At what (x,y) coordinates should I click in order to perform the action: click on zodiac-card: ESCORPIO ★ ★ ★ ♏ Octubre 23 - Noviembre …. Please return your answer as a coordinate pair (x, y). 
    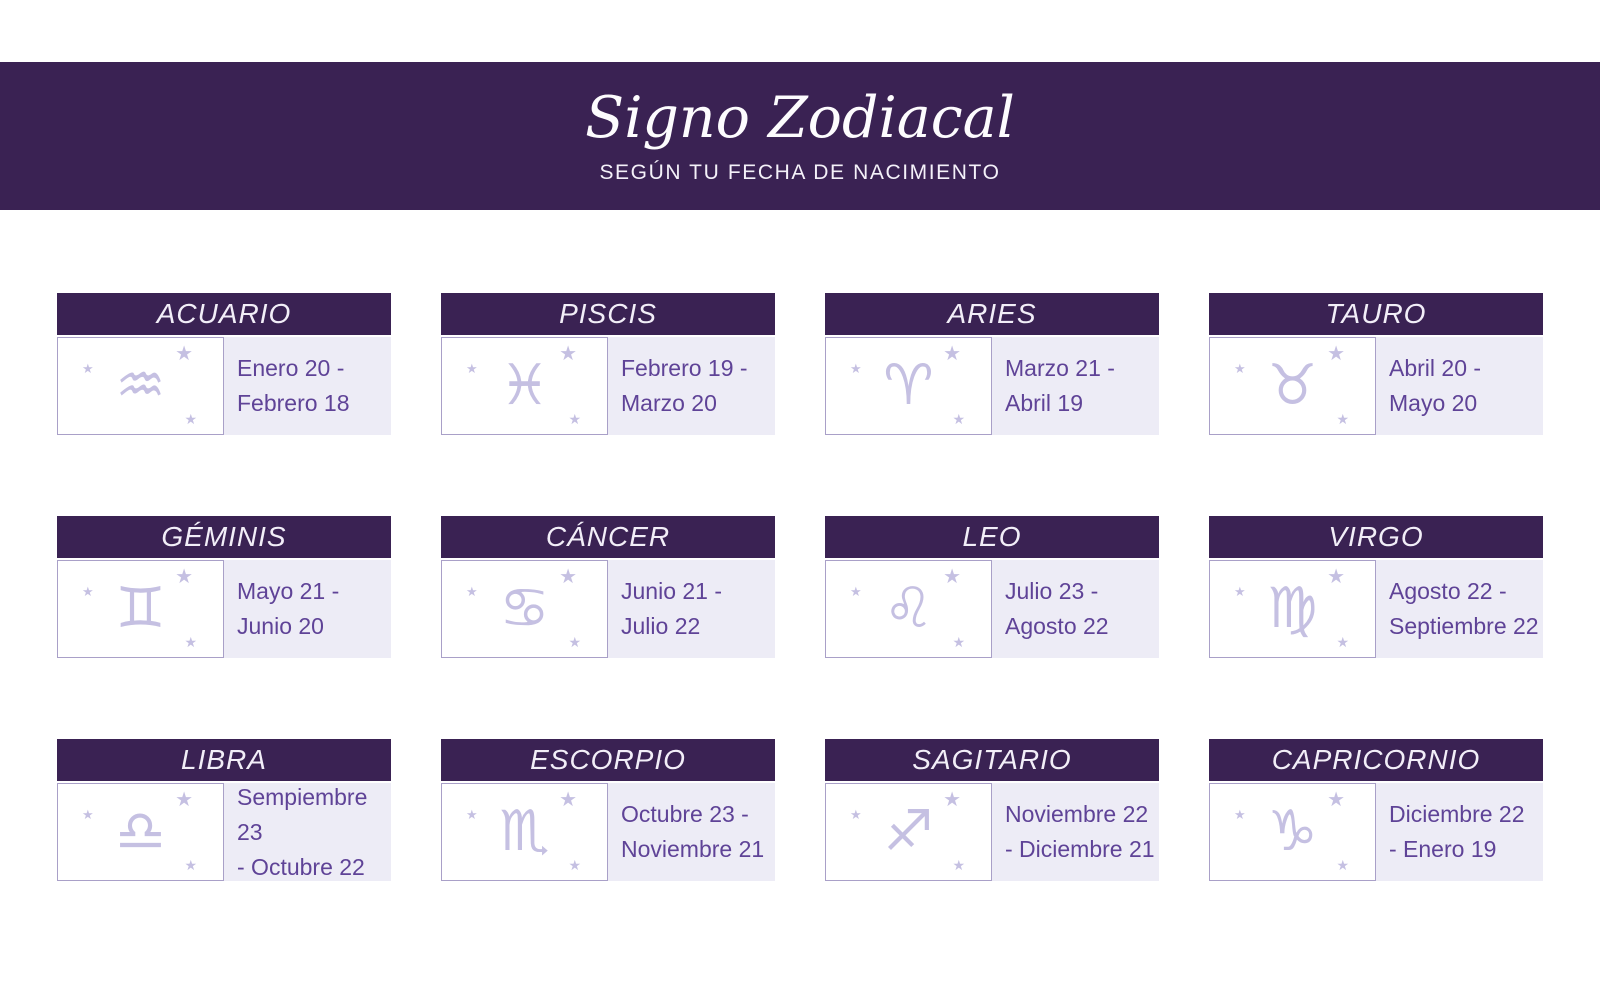
    Looking at the image, I should click on (608, 810).